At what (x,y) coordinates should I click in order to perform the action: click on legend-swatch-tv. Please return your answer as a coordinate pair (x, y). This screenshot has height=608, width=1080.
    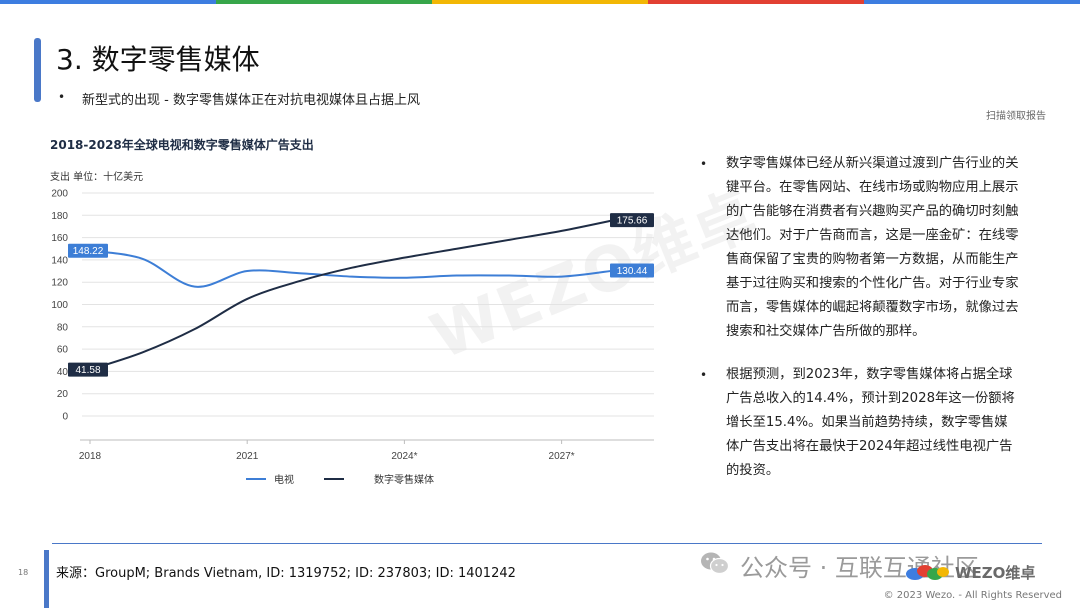
    Looking at the image, I should click on (256, 478).